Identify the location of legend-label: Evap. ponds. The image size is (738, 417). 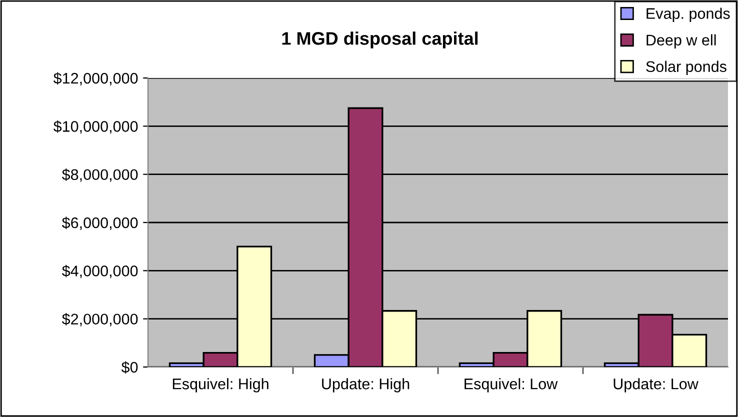
(688, 15).